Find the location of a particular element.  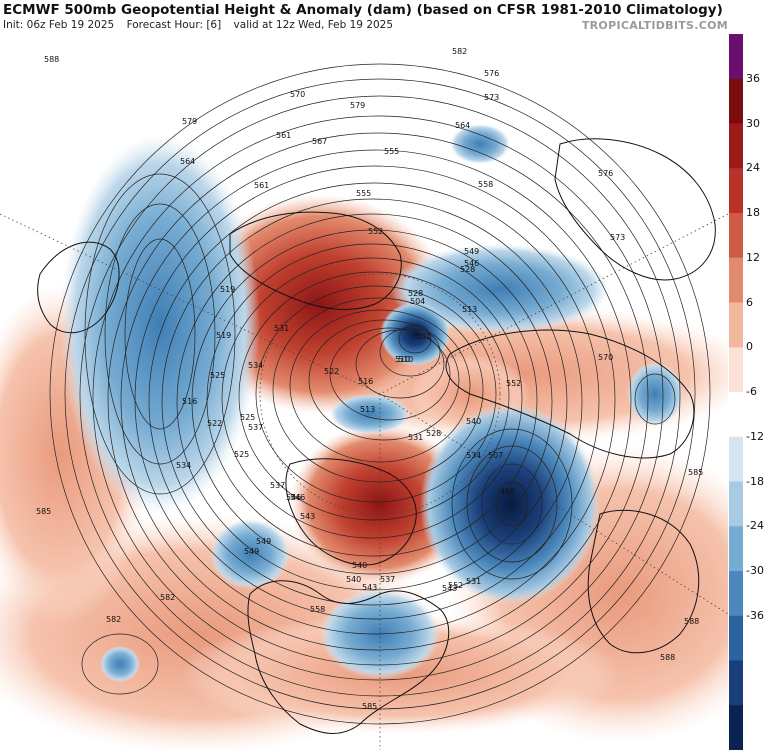

colorbar-tick-label: 36 is located at coordinates (753, 78).